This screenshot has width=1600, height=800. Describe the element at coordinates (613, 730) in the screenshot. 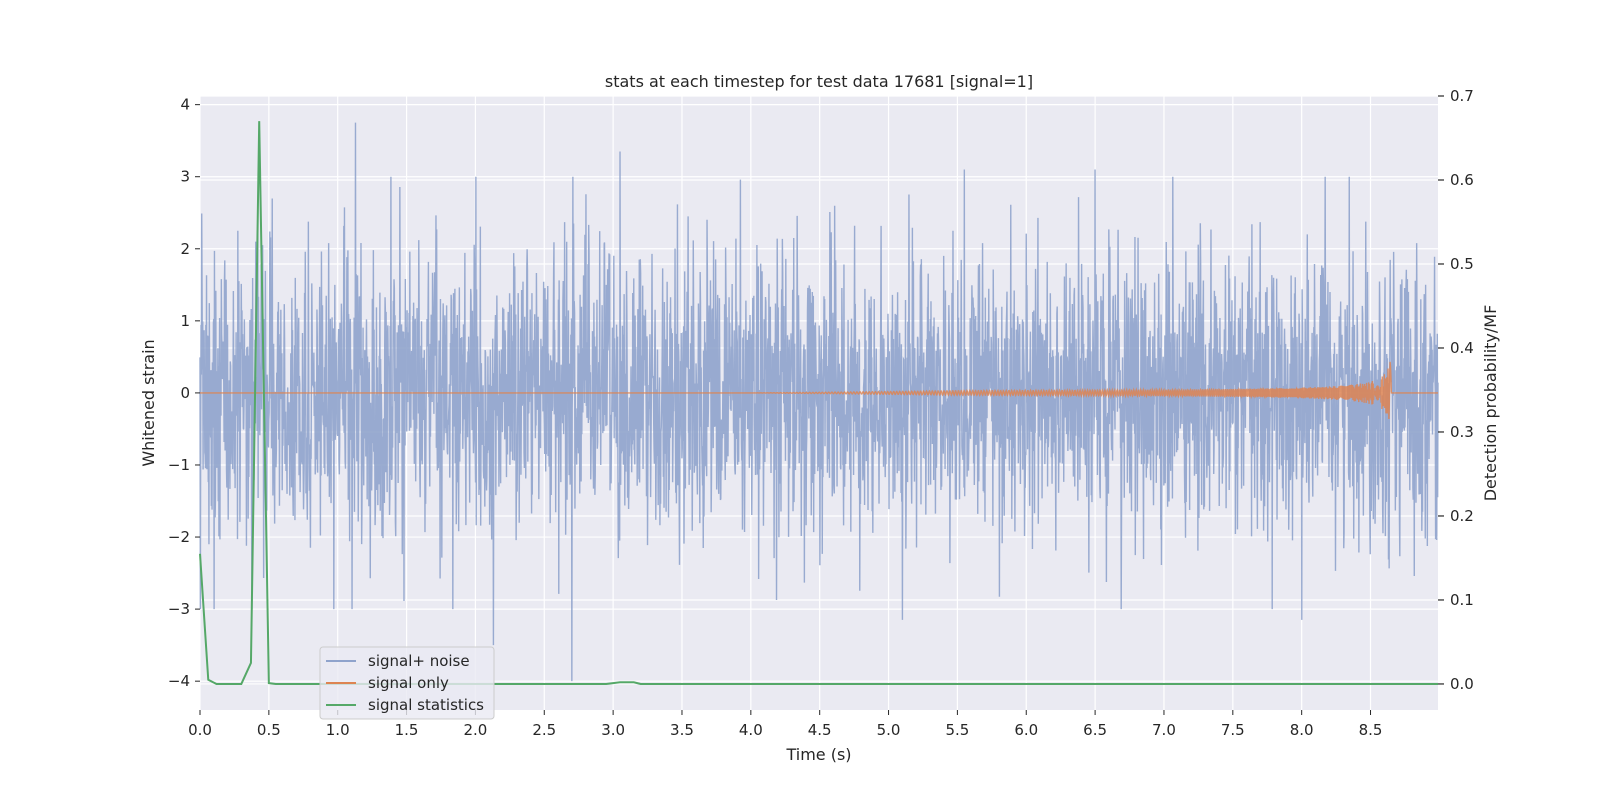

I see `x-tick-label: 3.0` at that location.